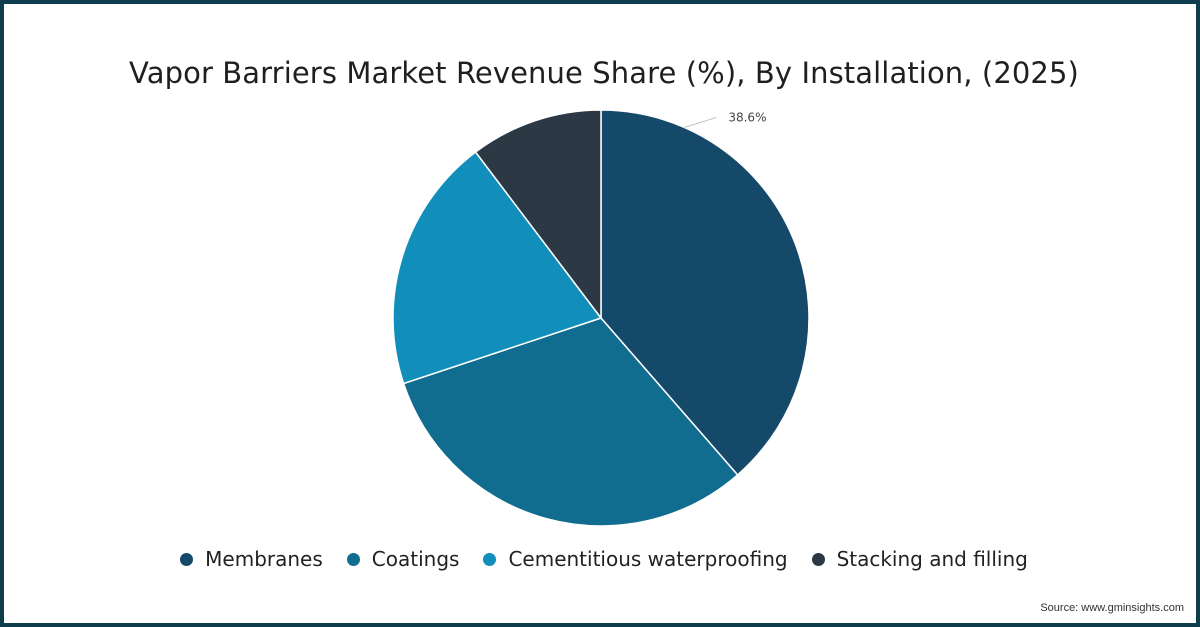 This screenshot has height=627, width=1200. I want to click on legend-swatch-membranes, so click(187, 559).